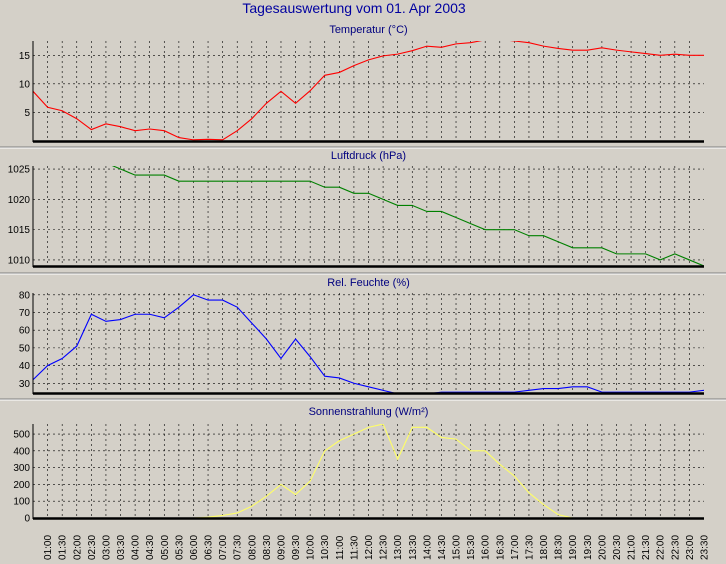 This screenshot has width=726, height=564. I want to click on x-tick-label: 06:30, so click(209, 547).